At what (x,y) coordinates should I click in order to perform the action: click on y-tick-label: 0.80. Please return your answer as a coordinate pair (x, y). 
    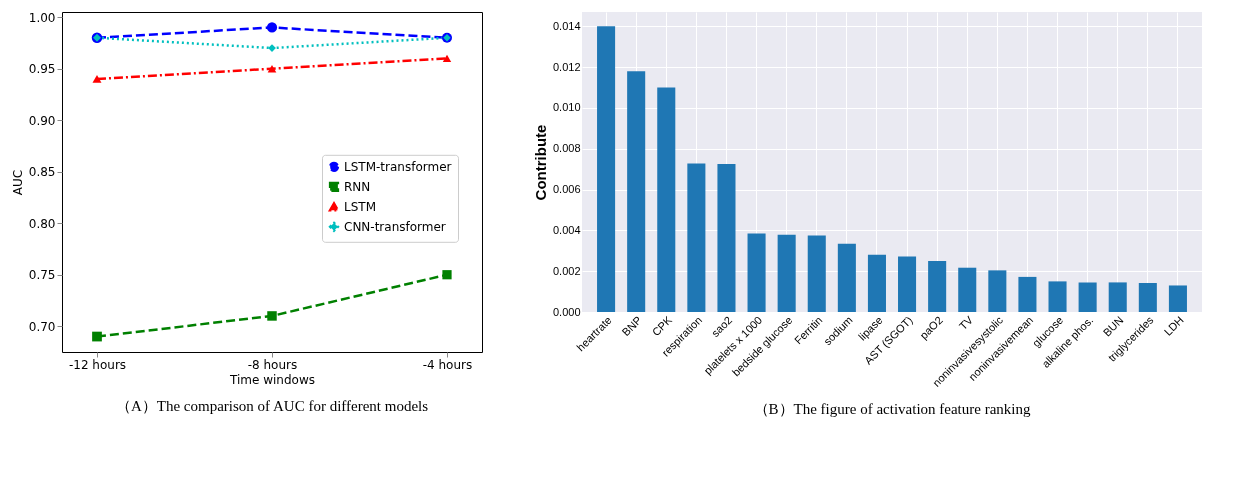
    Looking at the image, I should click on (42, 223).